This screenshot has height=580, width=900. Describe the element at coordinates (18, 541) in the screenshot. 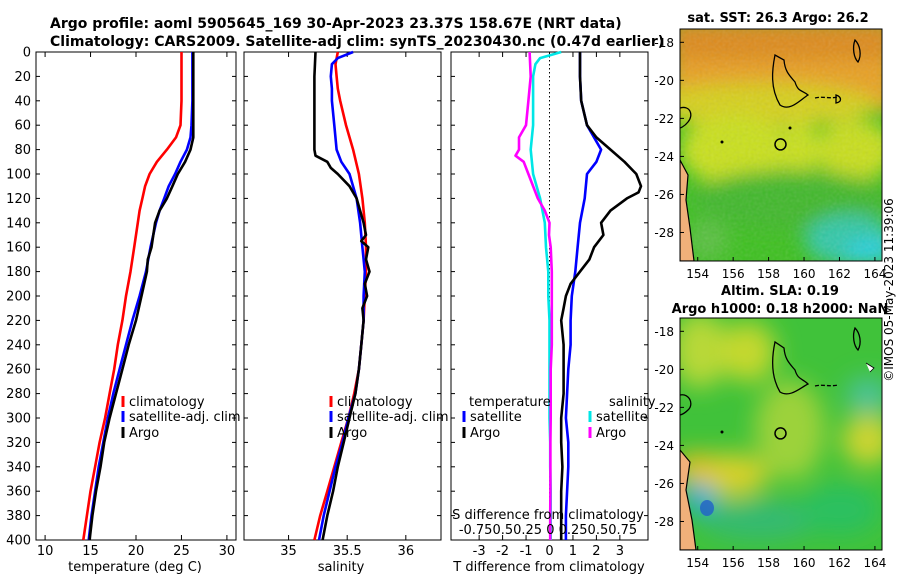

I see `depth-tick-label: 400` at that location.